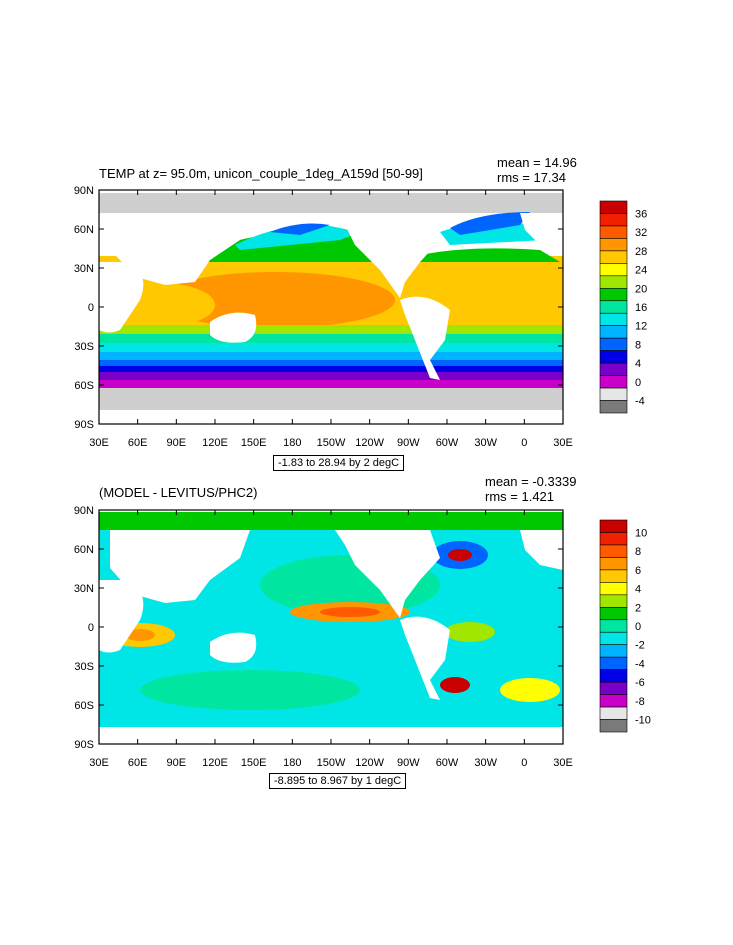 This screenshot has width=733, height=945. What do you see at coordinates (138, 443) in the screenshot?
I see `panel1-lon-label: 60E` at bounding box center [138, 443].